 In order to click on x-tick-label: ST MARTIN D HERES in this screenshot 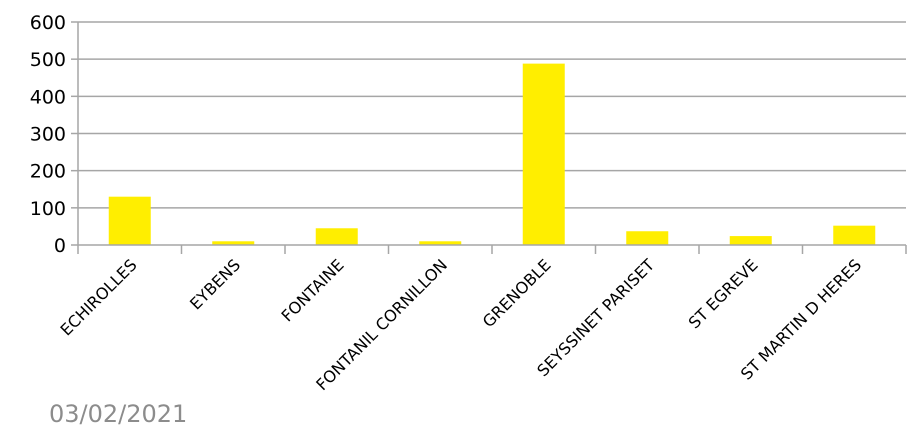, I will do `click(801, 319)`.